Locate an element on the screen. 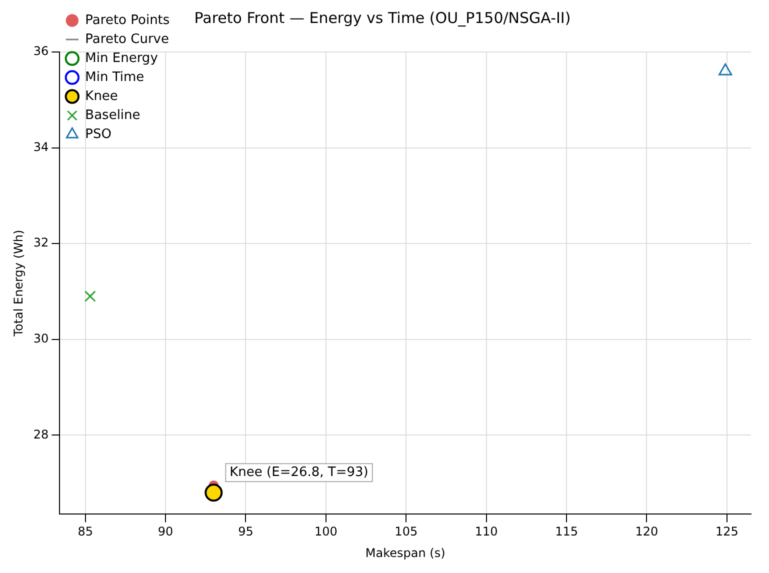 The width and height of the screenshot is (769, 573). legend-label: Pareto Points is located at coordinates (127, 20).